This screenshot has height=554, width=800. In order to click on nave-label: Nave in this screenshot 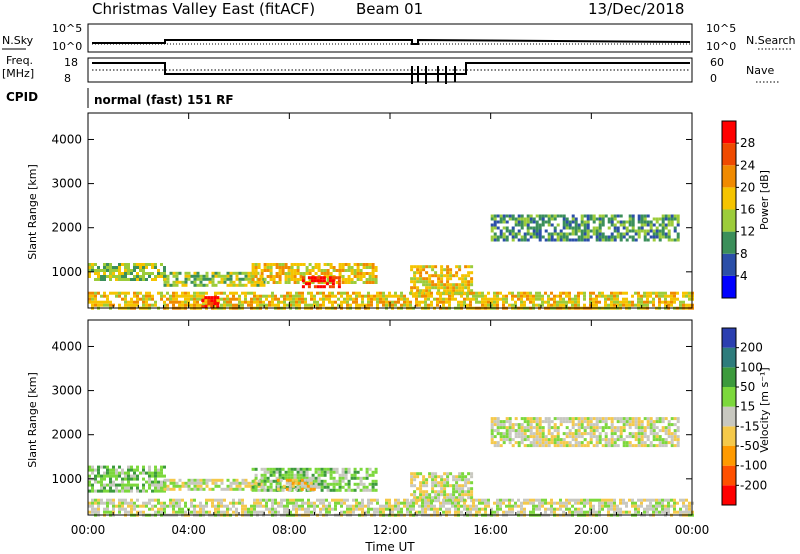, I will do `click(760, 70)`.